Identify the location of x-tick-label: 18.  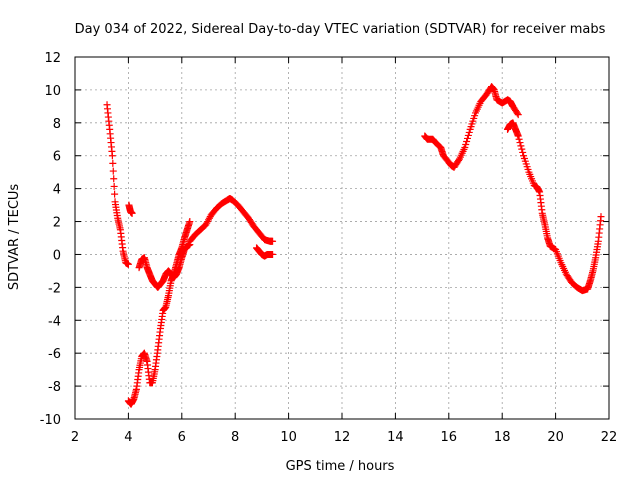
(502, 437).